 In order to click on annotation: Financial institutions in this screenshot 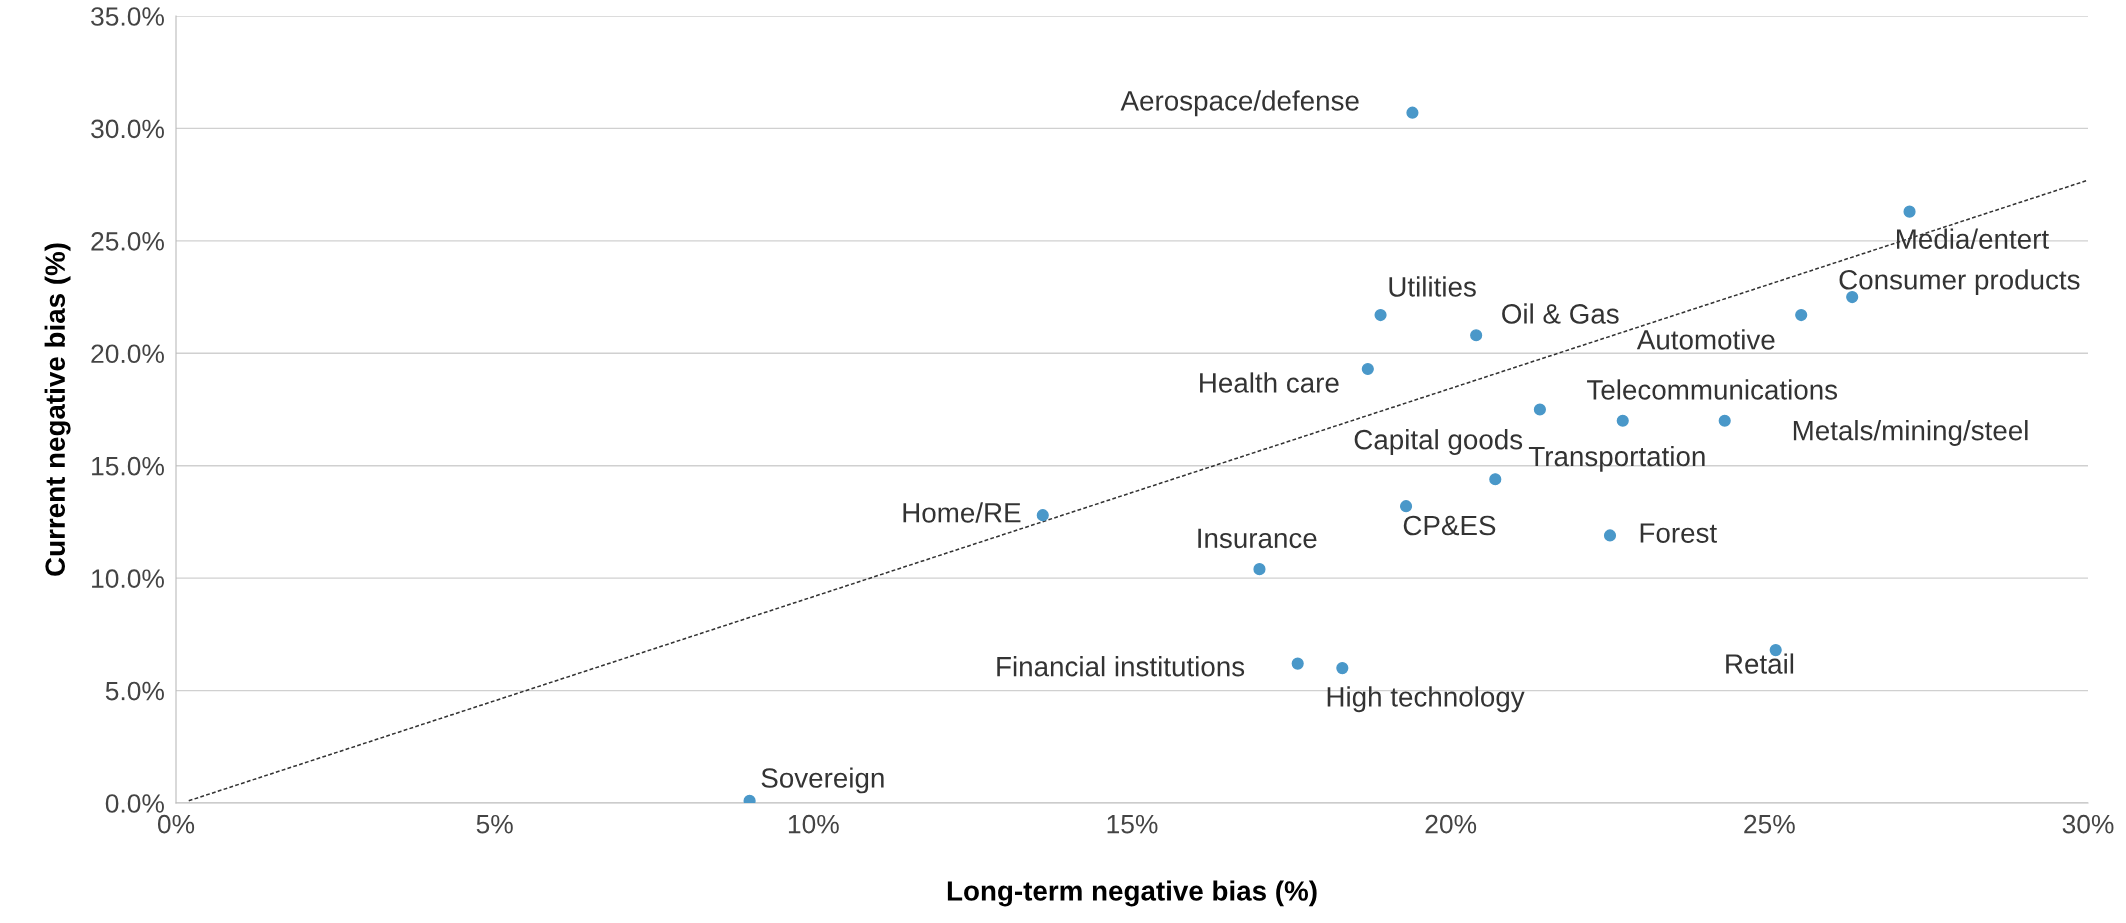, I will do `click(1121, 666)`.